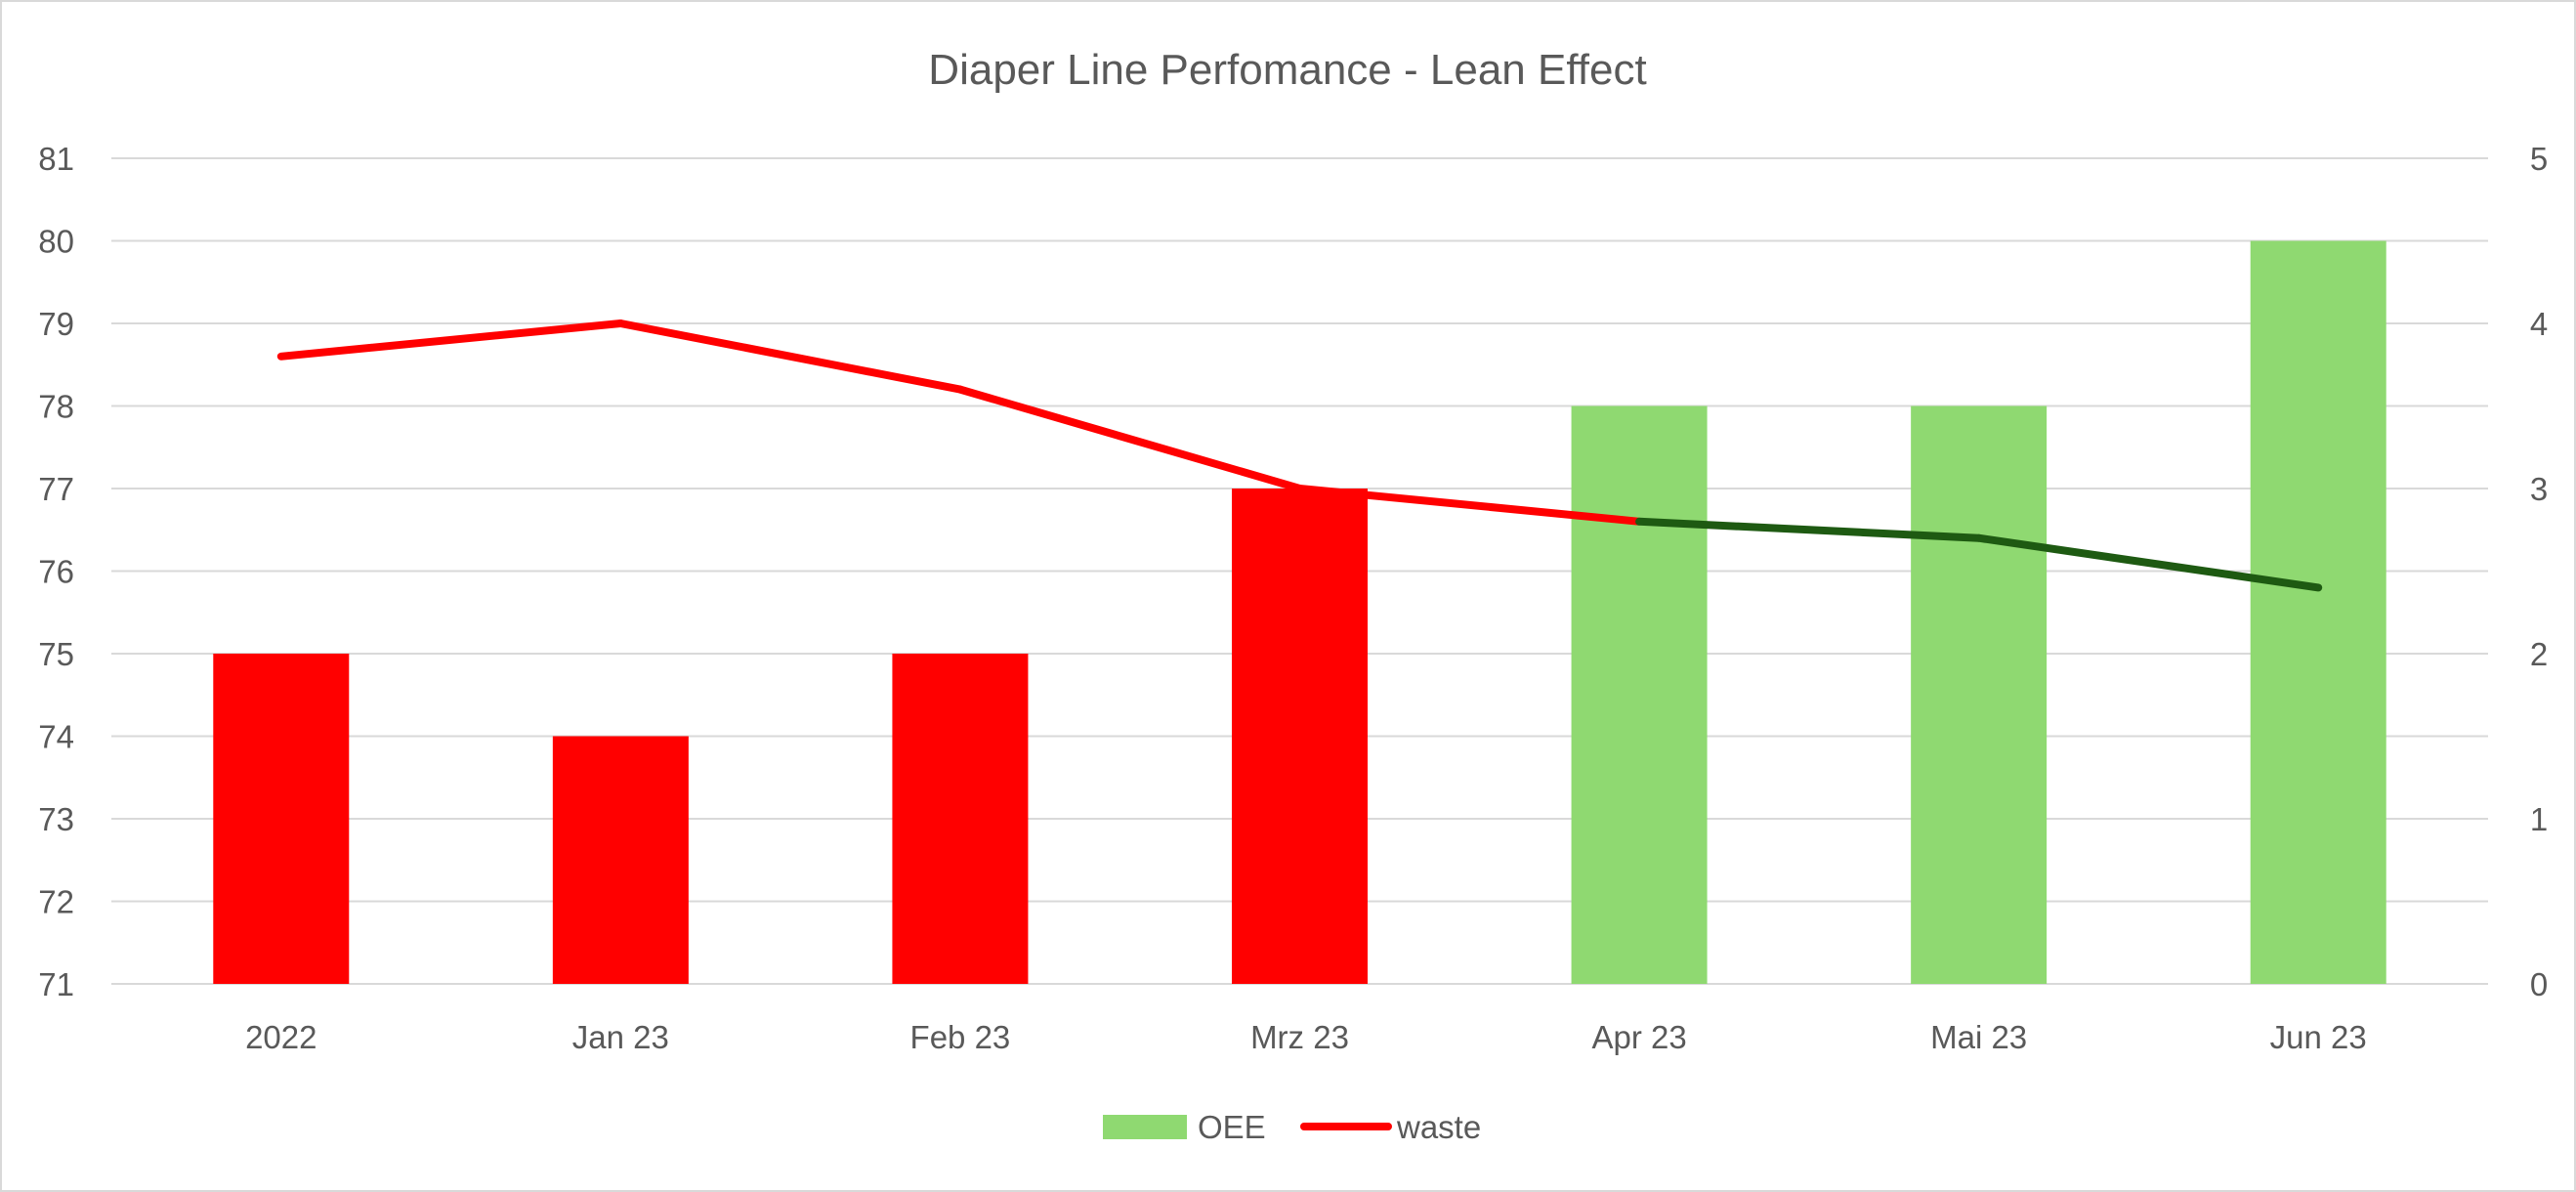 This screenshot has height=1192, width=2576. I want to click on x-axis-tick: Mai 23, so click(1978, 1037).